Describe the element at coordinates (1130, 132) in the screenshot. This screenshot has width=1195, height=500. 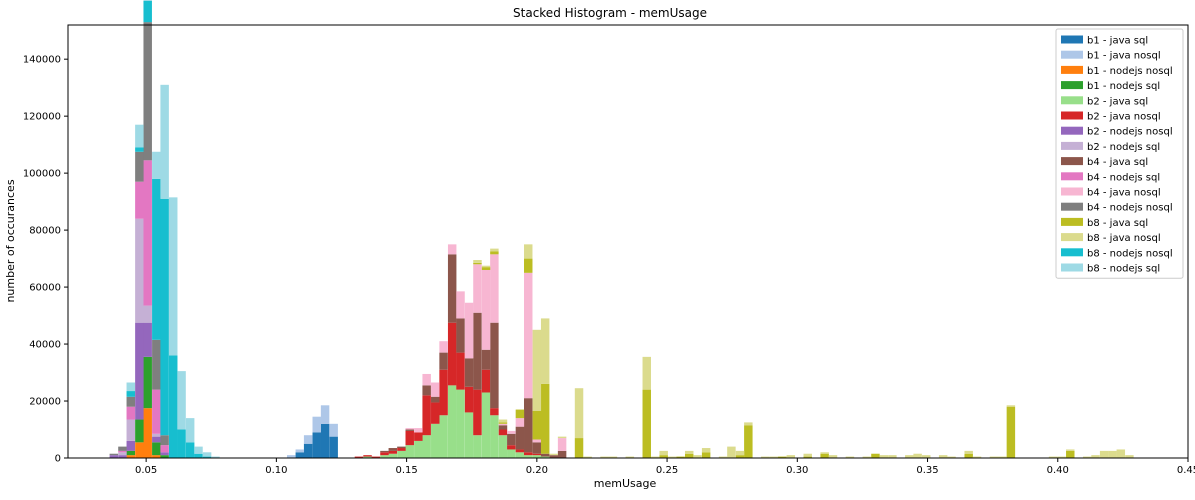
I see `legend-label: b2 - nodejs nosql` at that location.